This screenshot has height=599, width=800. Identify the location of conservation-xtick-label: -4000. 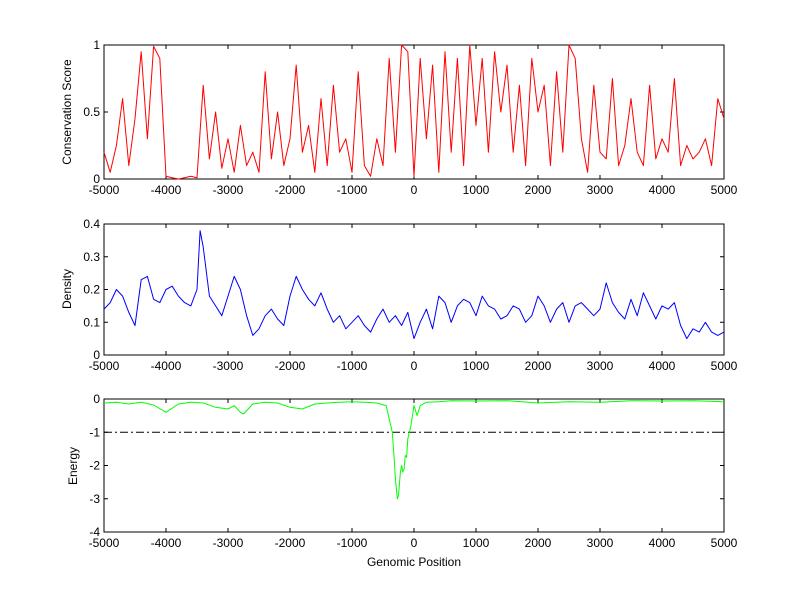
(166, 190).